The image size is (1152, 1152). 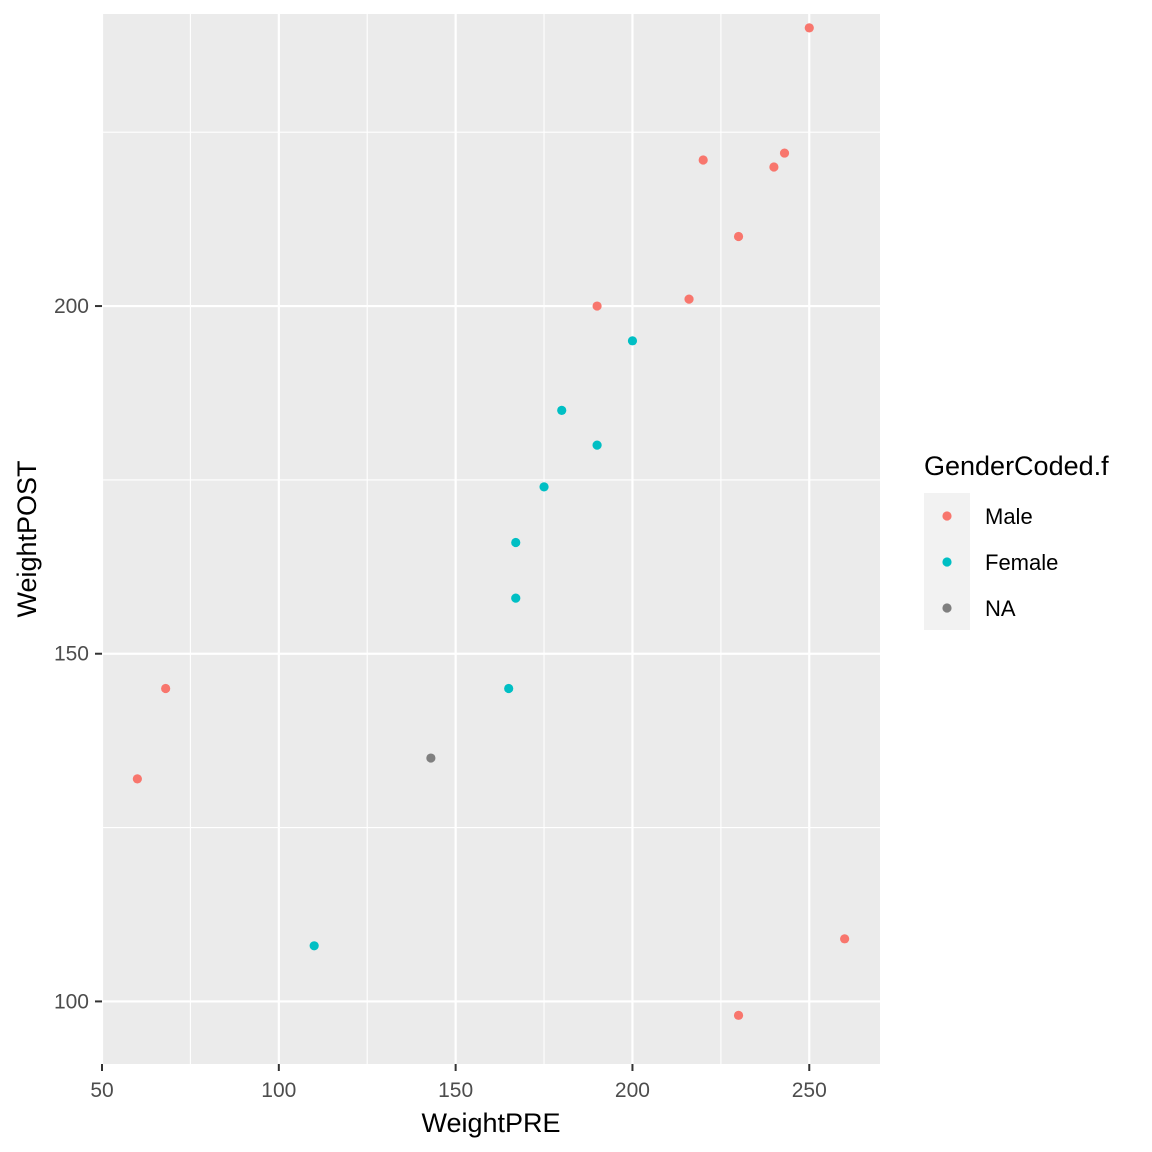 I want to click on y-tick-label: 200, so click(x=71, y=306).